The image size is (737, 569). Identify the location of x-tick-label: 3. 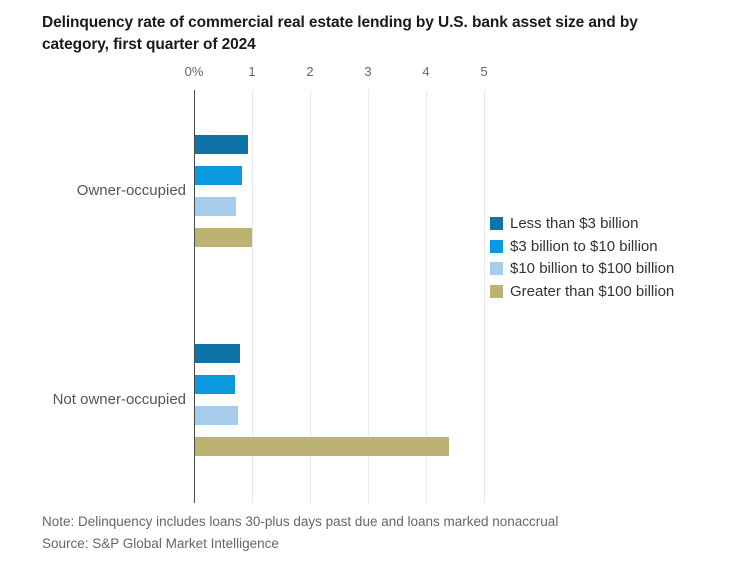
(368, 71).